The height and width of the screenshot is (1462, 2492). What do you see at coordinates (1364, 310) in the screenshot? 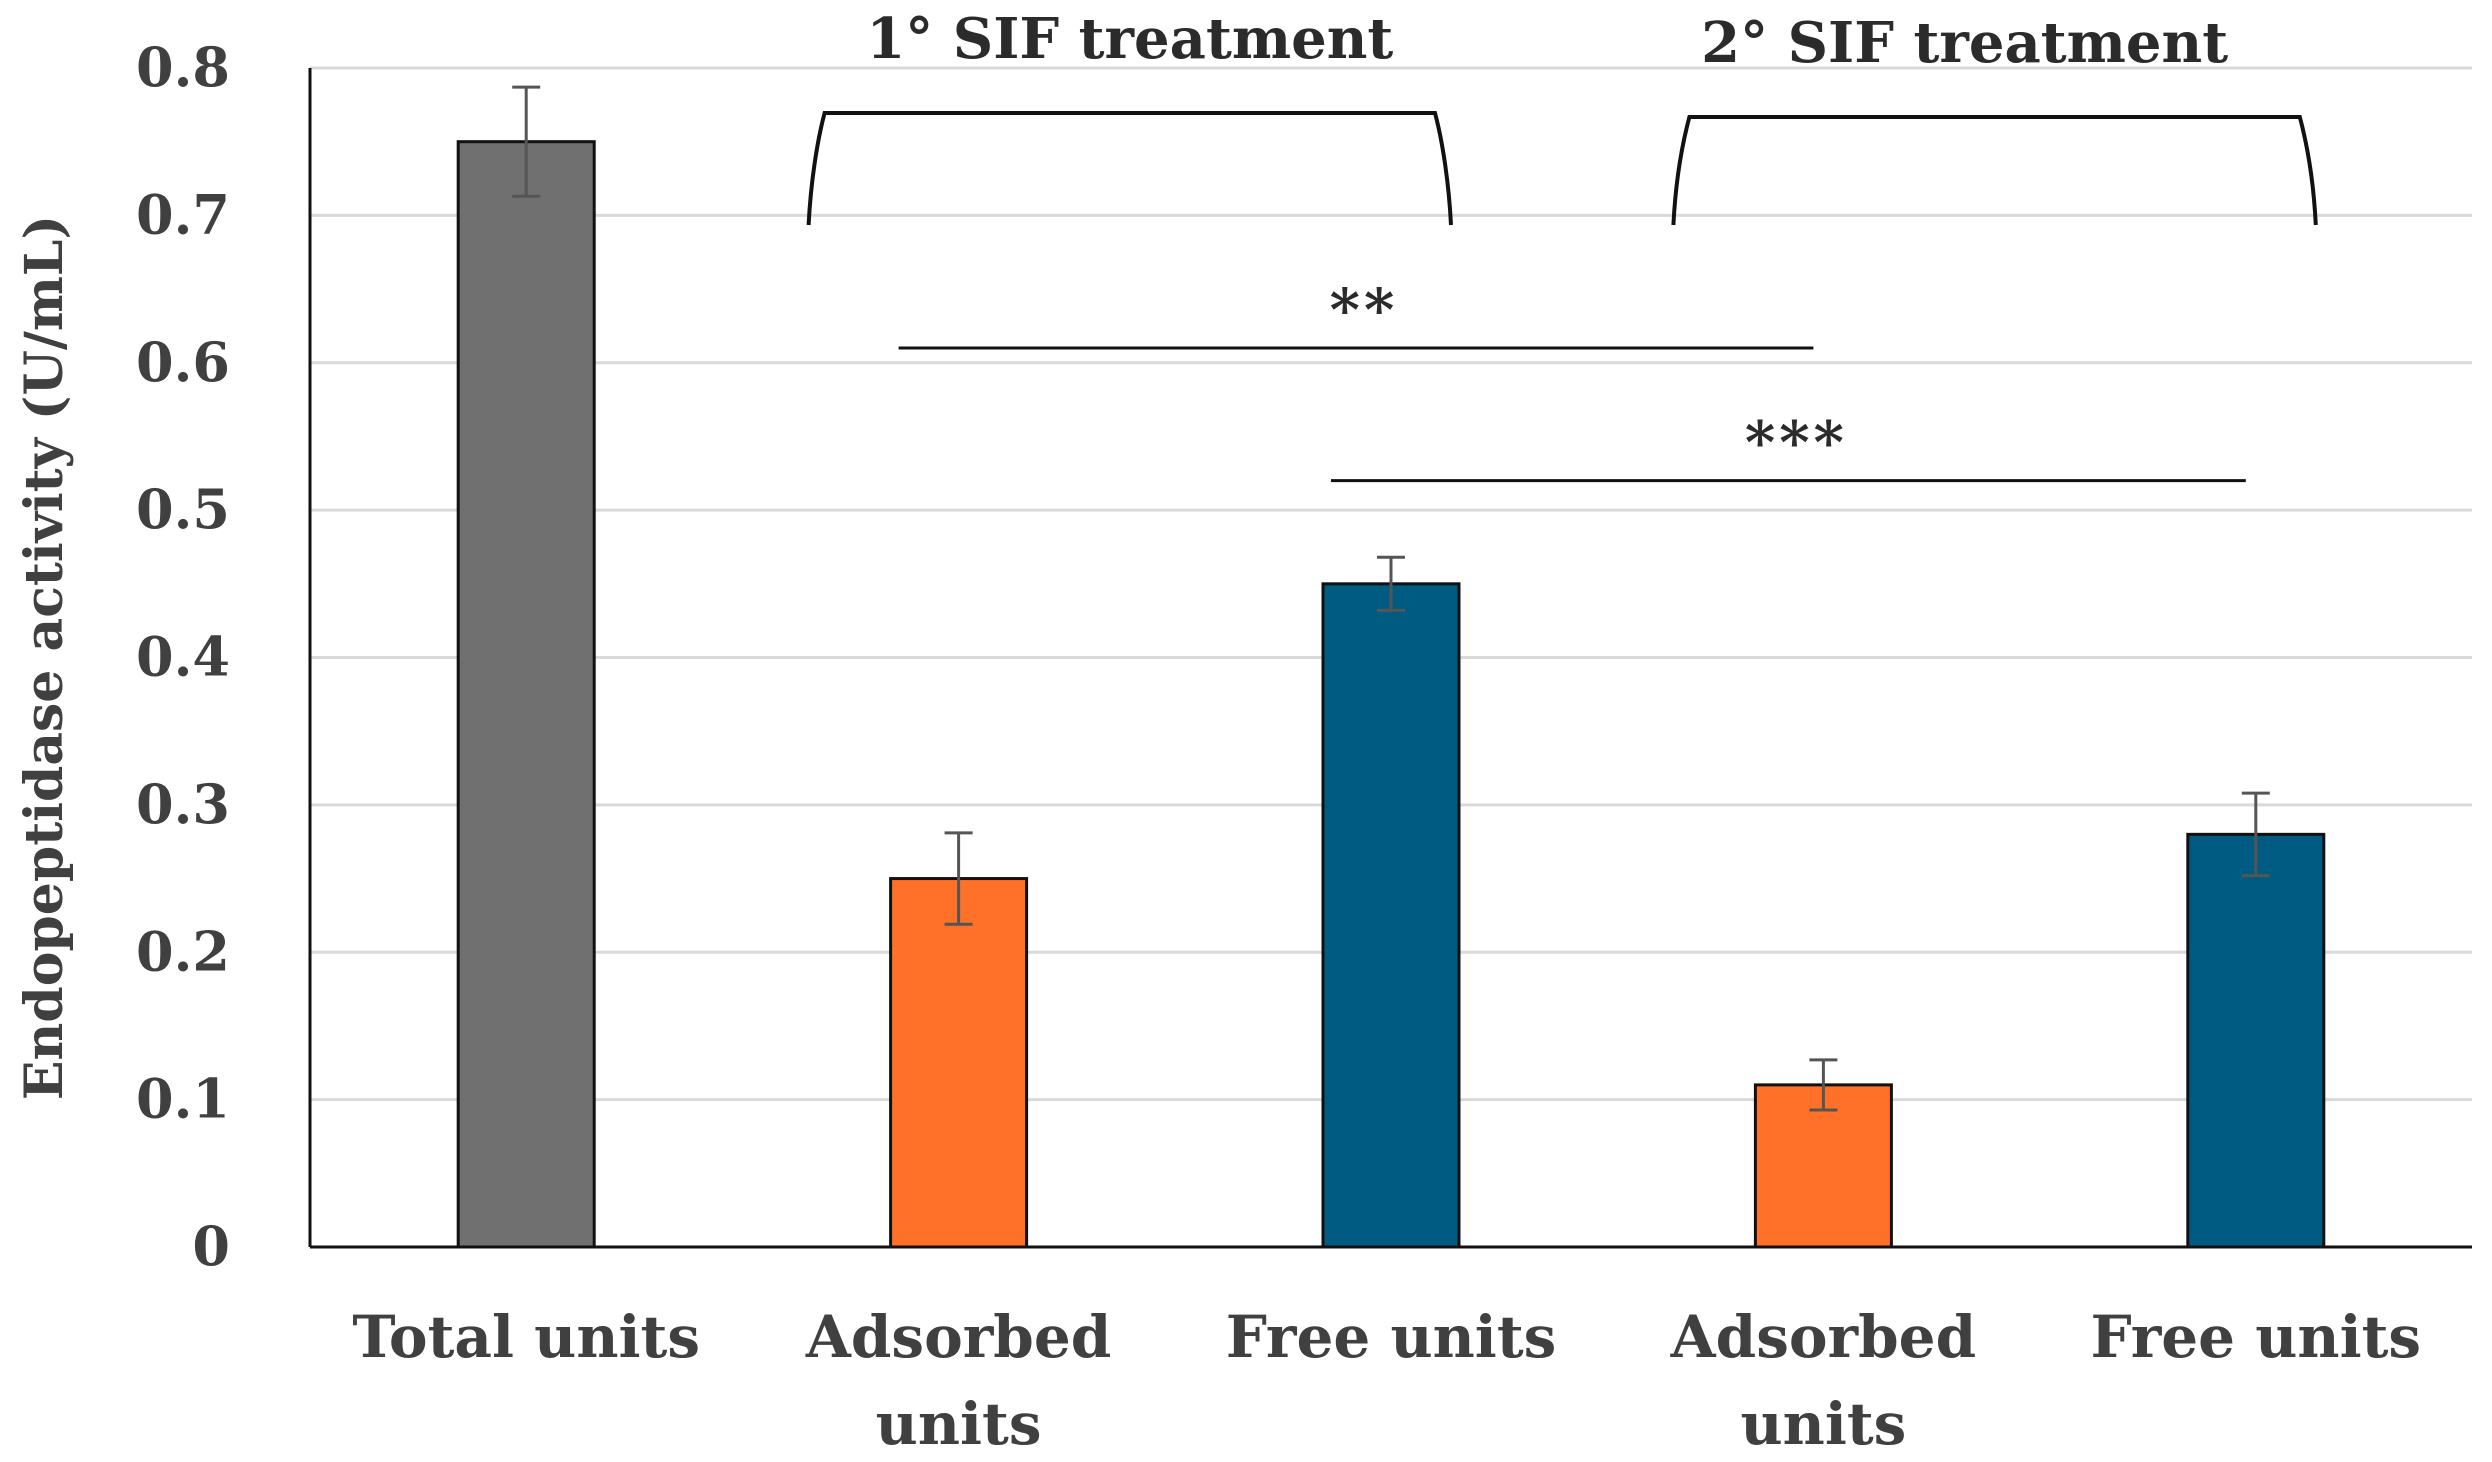
I see `significance-label-1: **` at bounding box center [1364, 310].